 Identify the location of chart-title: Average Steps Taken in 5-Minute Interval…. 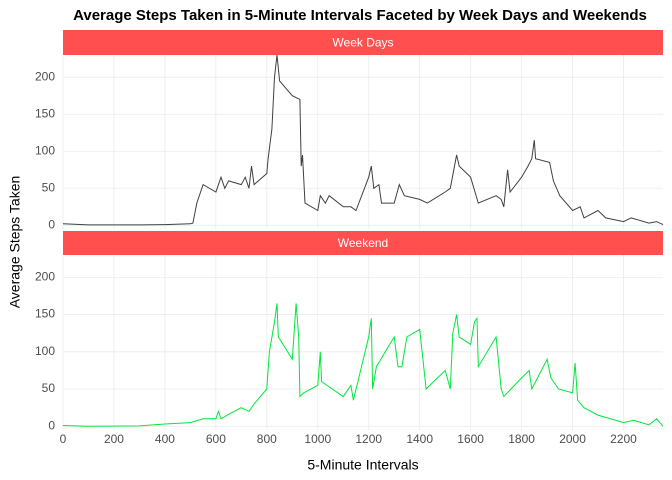
(360, 15).